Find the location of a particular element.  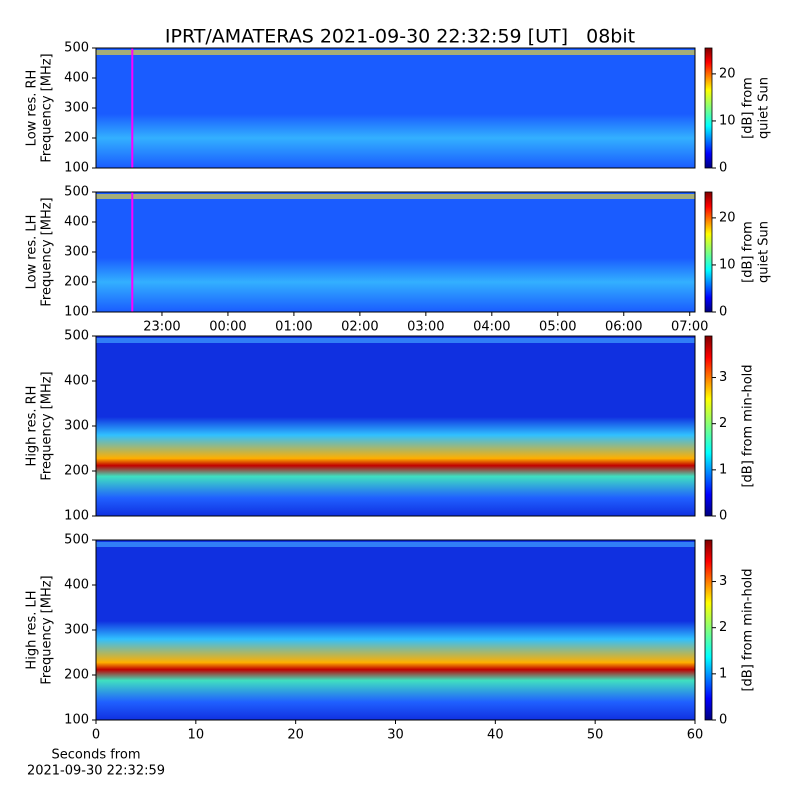

x-tick-label: 40 is located at coordinates (495, 735).